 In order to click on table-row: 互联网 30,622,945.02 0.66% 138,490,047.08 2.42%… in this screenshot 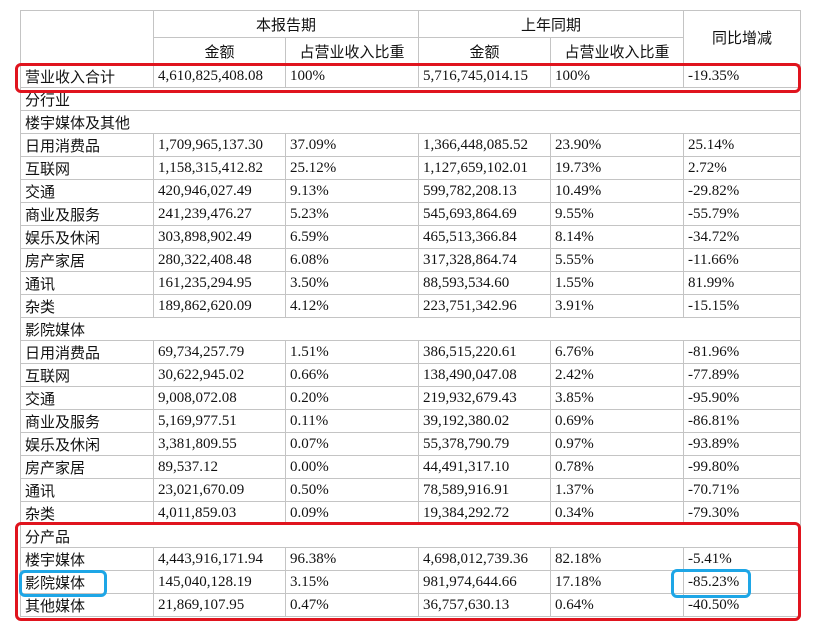, I will do `click(410, 375)`.